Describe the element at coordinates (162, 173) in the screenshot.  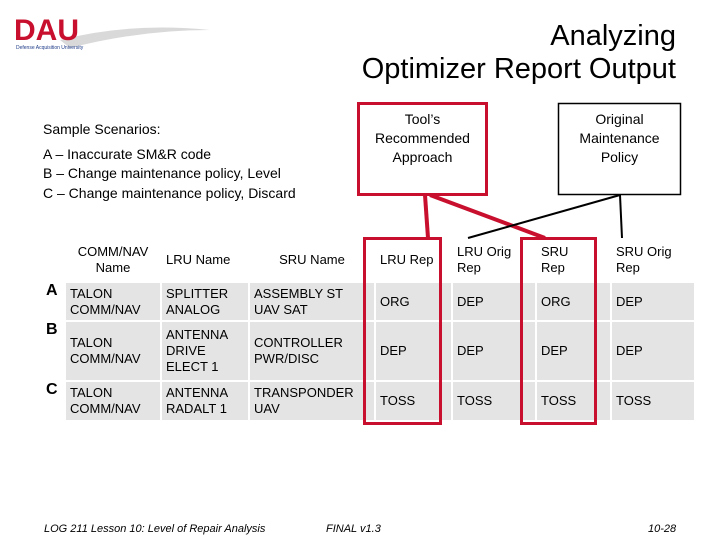
I see `scenario: B – Change maintenance policy, Level` at that location.